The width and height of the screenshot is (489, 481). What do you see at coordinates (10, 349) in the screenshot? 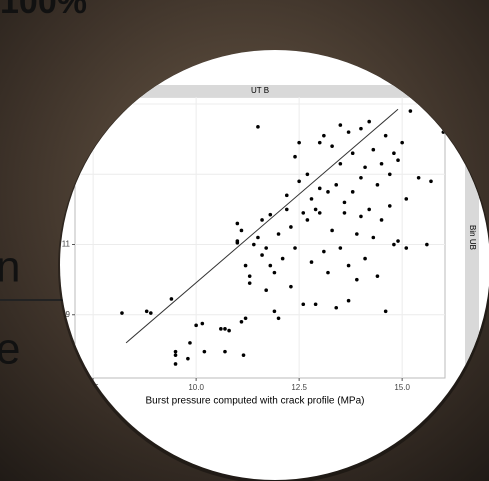
I see `background-text: e` at bounding box center [10, 349].